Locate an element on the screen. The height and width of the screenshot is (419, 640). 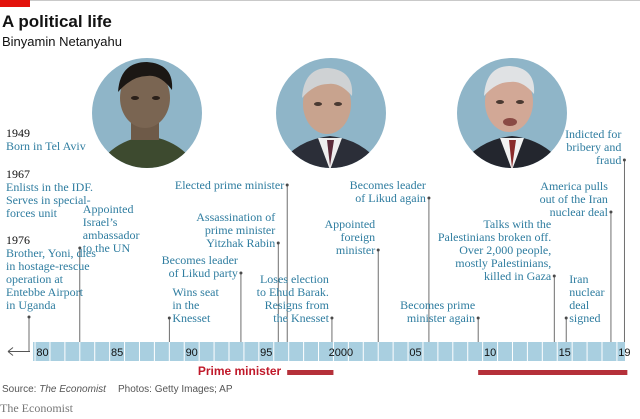
portrait-older is located at coordinates (512, 113).